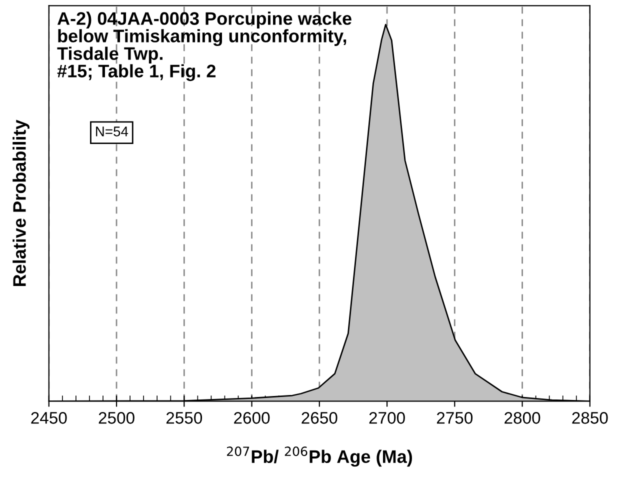 Image resolution: width=619 pixels, height=477 pixels. Describe the element at coordinates (387, 418) in the screenshot. I see `x-tick-label: 2700` at that location.